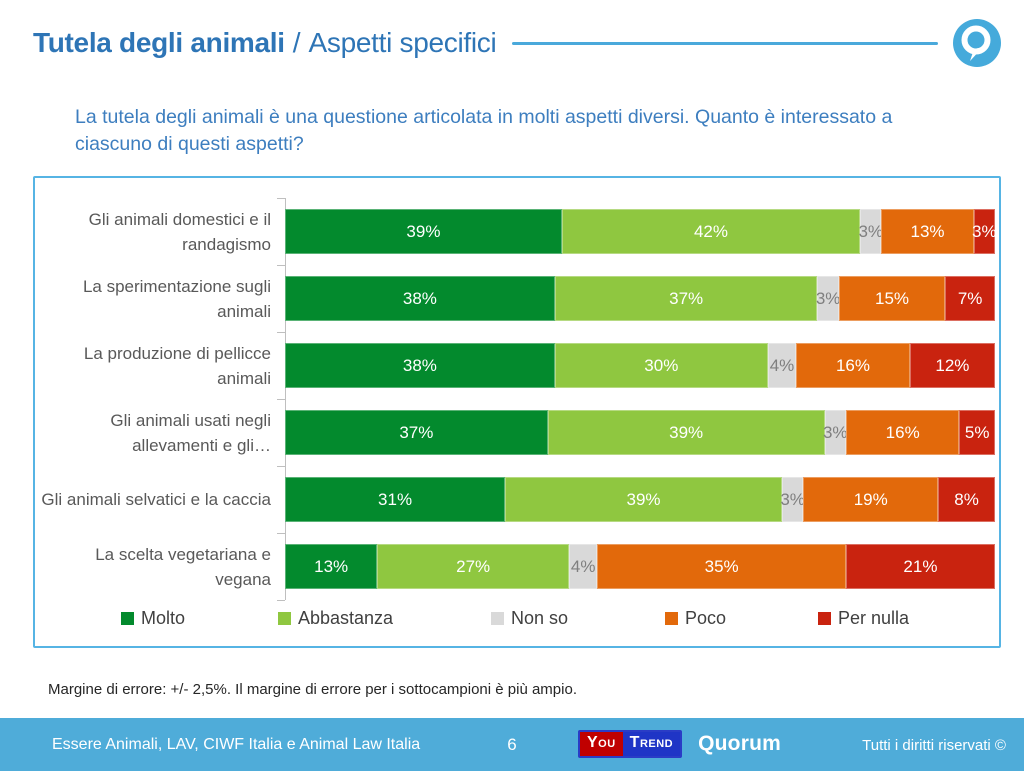  Describe the element at coordinates (706, 618) in the screenshot. I see `legend-label: Poco` at that location.